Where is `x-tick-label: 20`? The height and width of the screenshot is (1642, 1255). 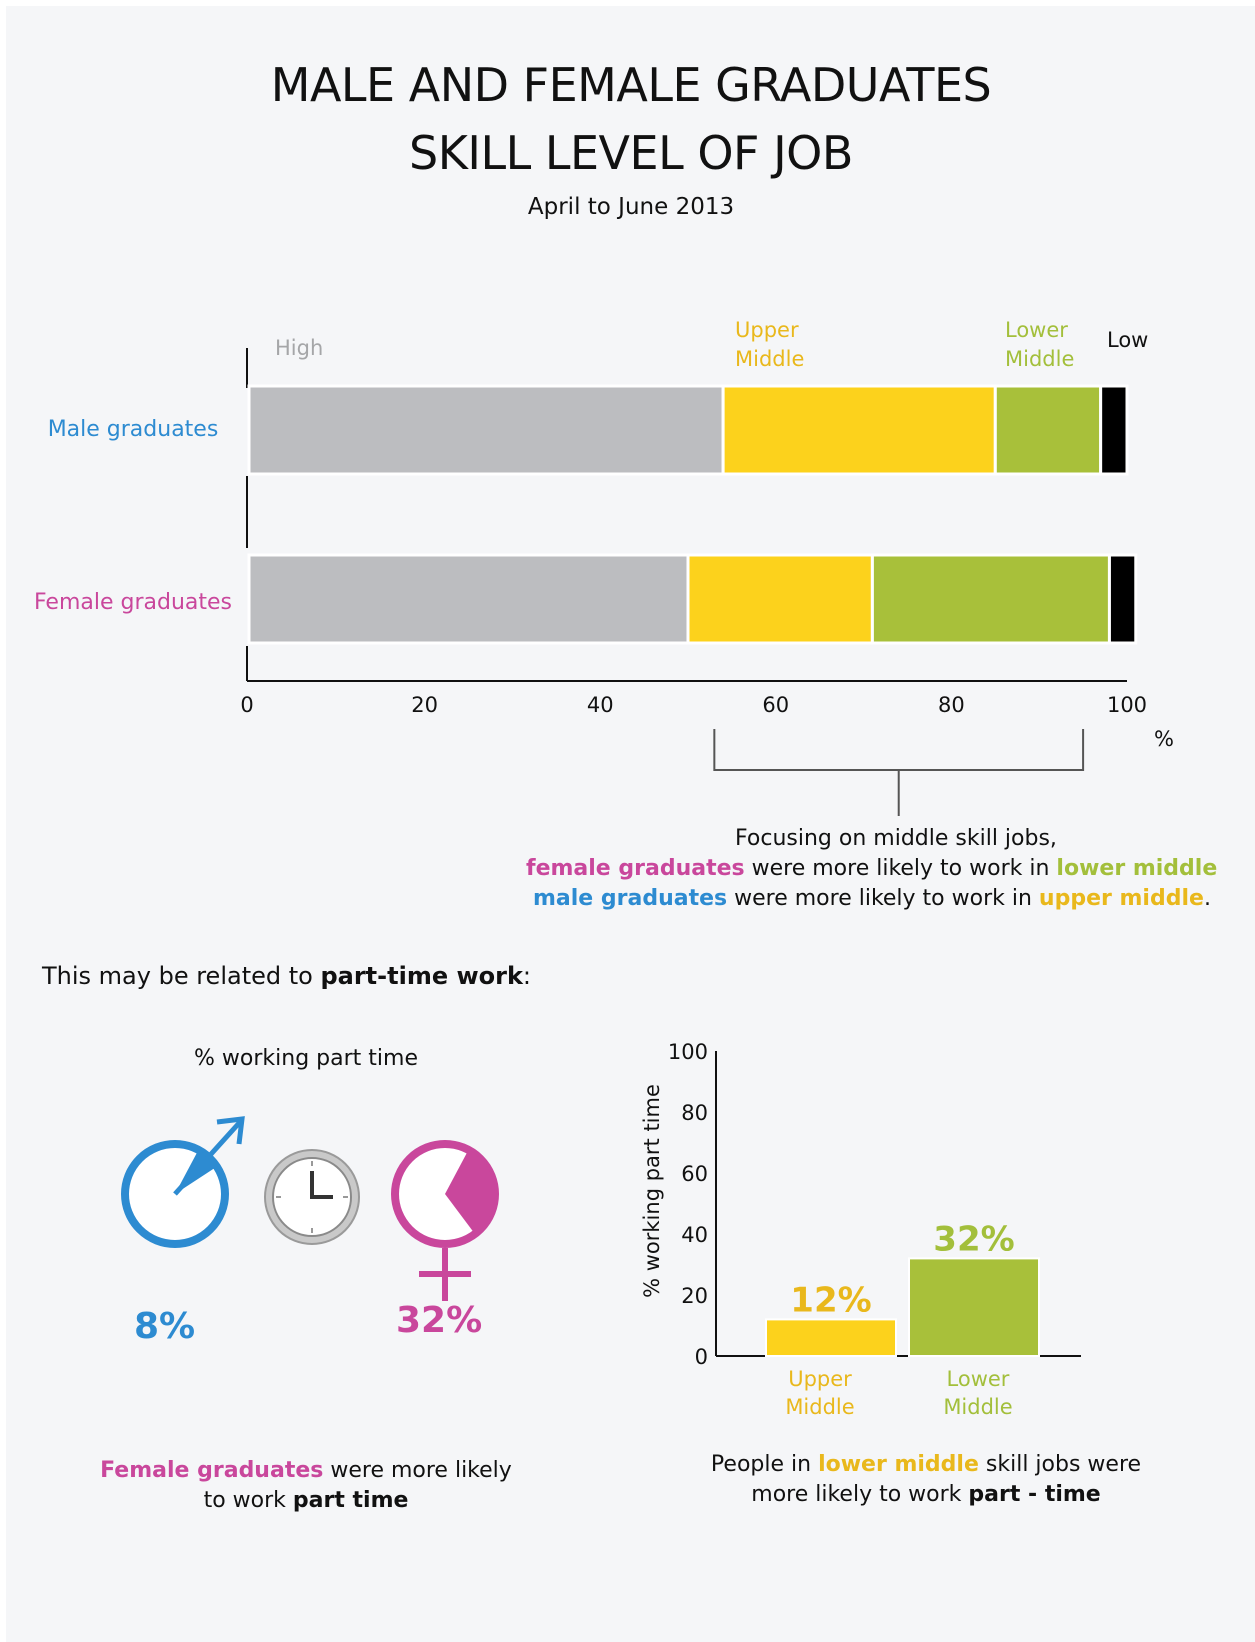 x-tick-label: 20 is located at coordinates (424, 705).